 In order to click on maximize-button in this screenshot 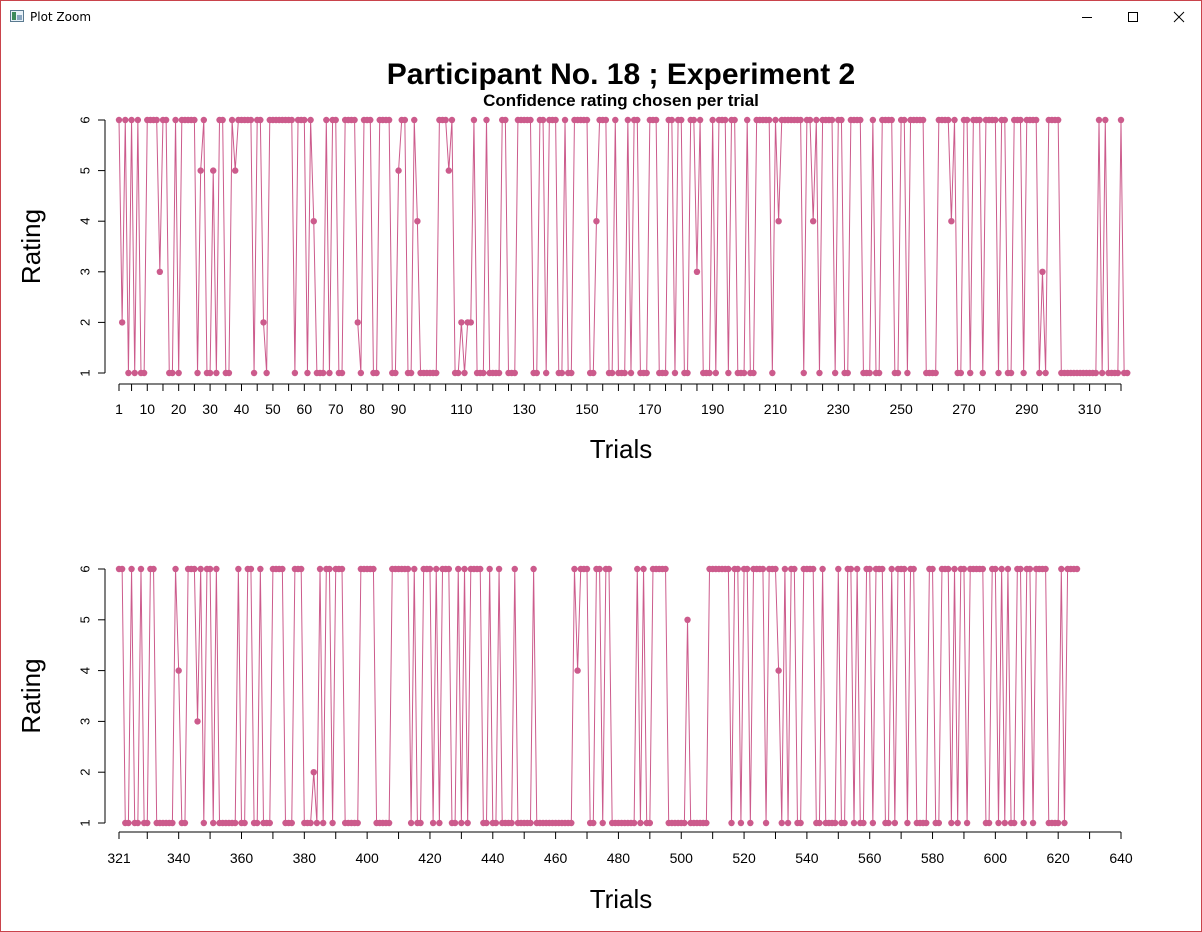, I will do `click(1133, 16)`.